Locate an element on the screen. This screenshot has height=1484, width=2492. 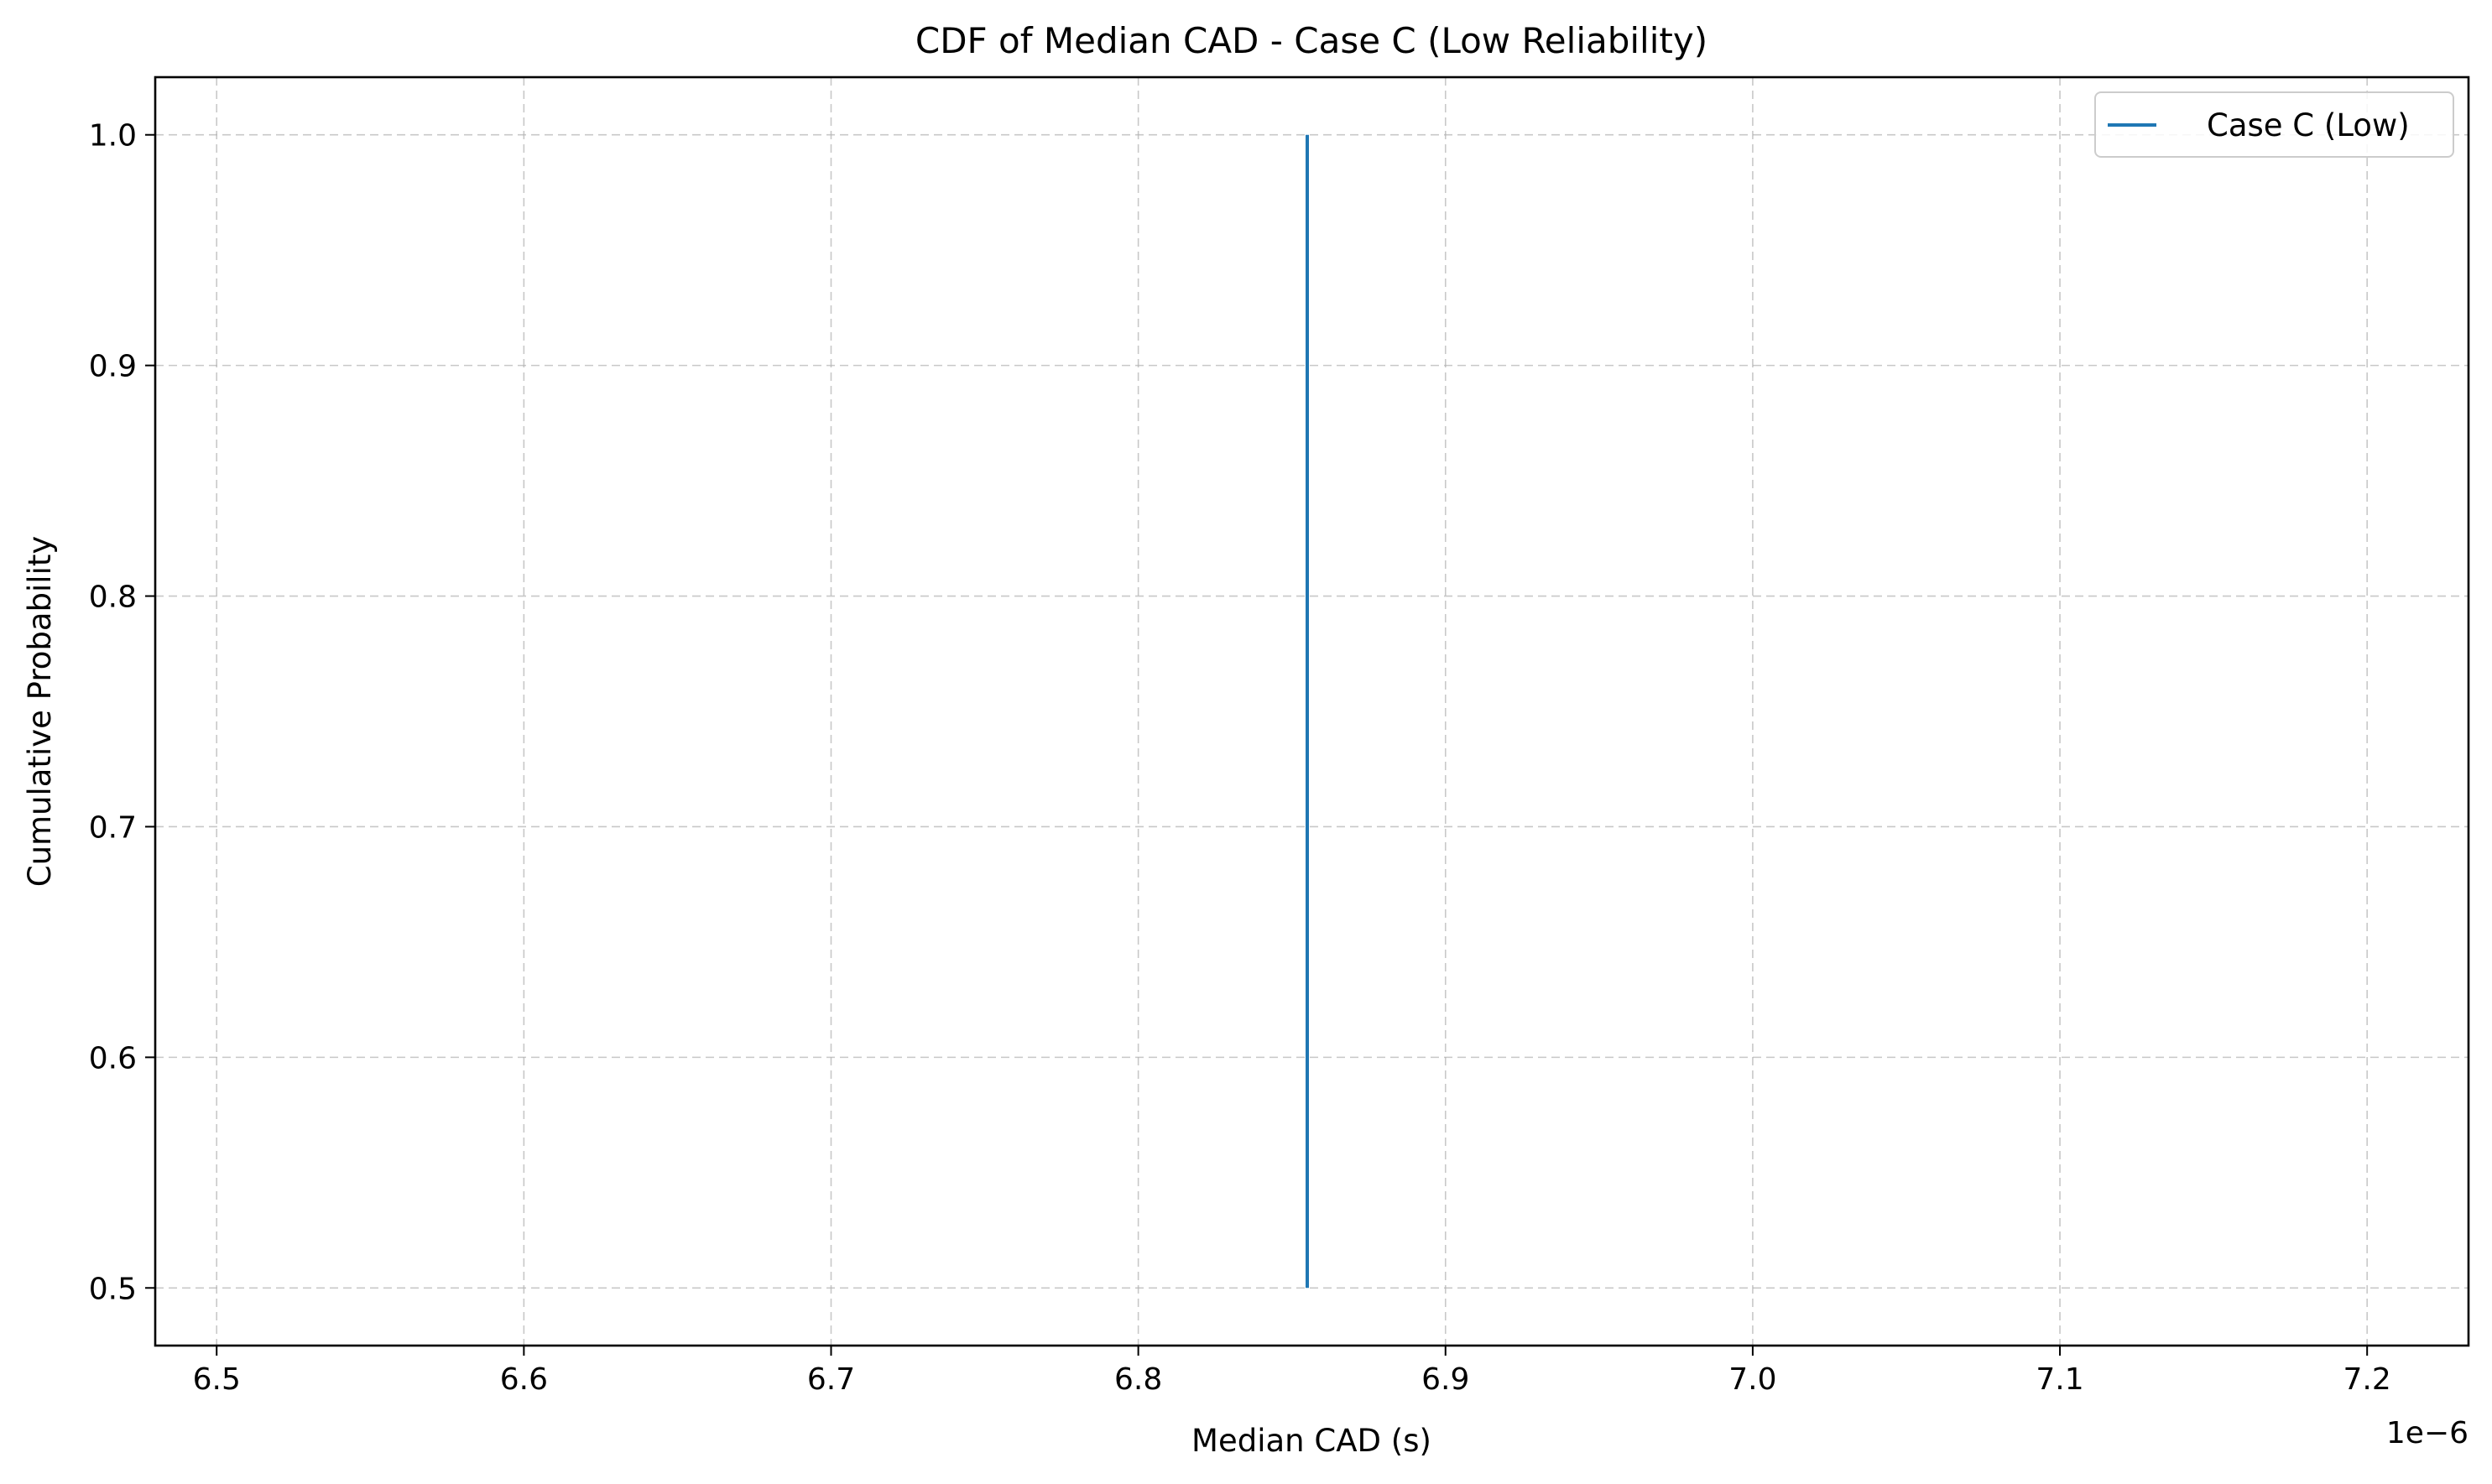
y-tick-label: 0.7 is located at coordinates (113, 827).